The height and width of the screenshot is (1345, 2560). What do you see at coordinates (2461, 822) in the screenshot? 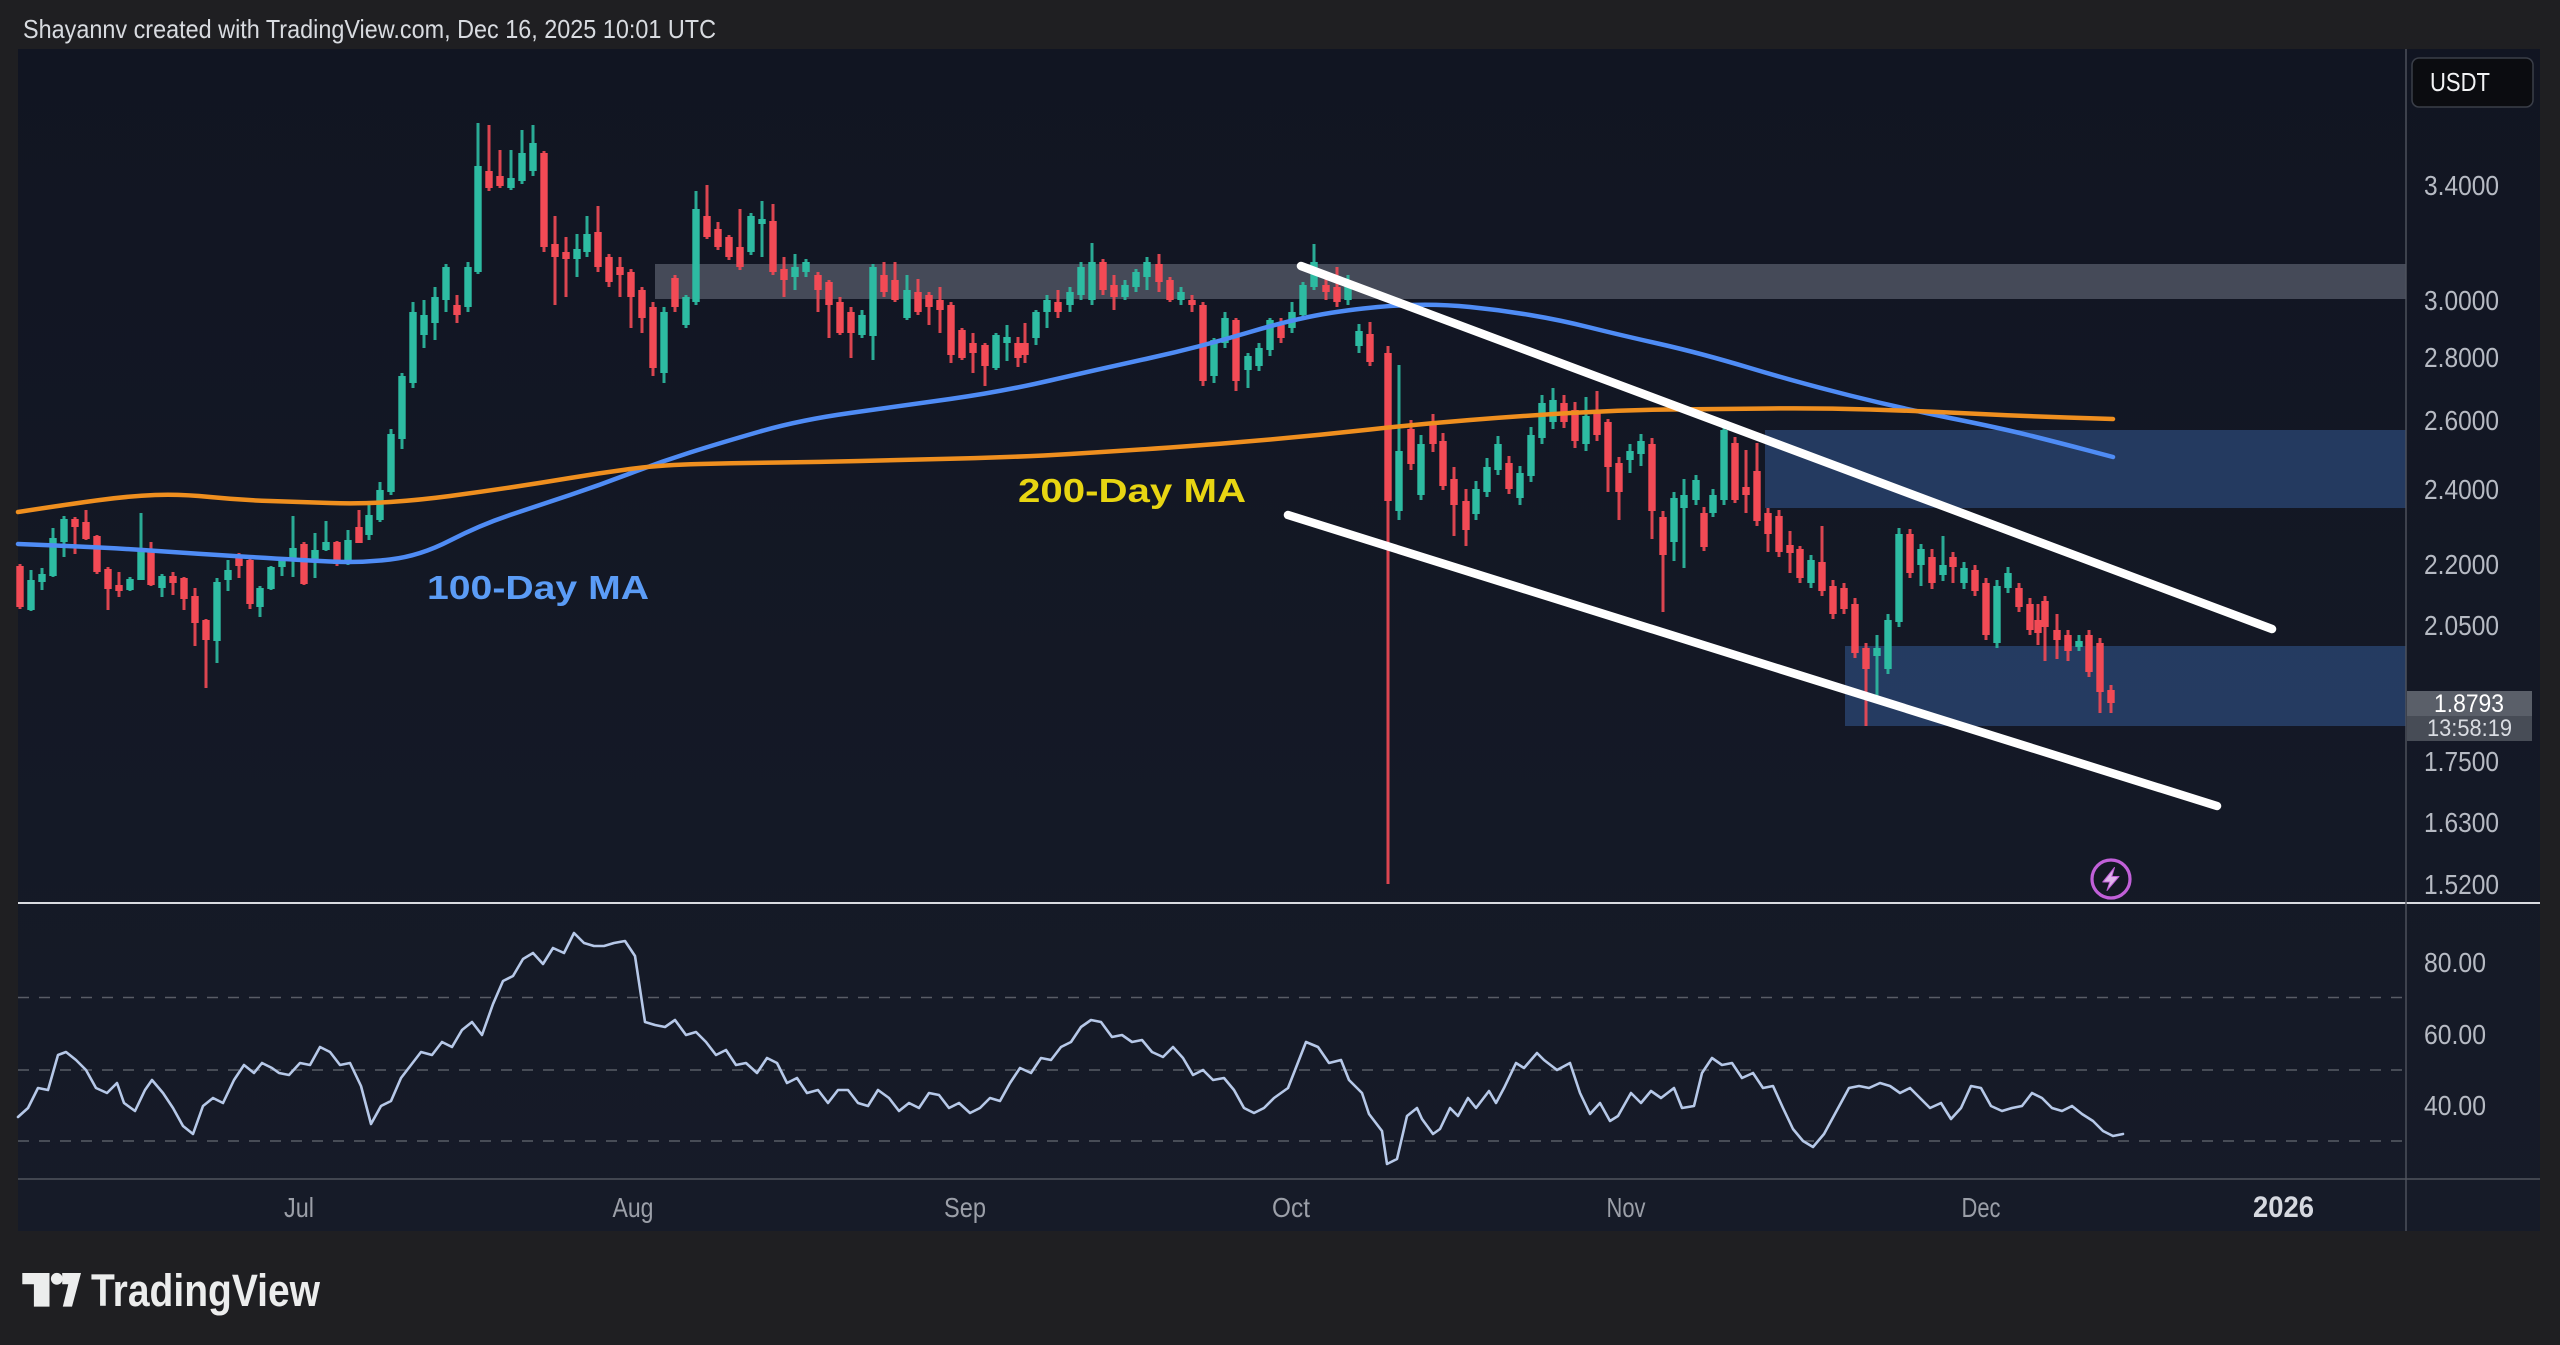
I see `svg-text: 1.6300` at bounding box center [2461, 822].